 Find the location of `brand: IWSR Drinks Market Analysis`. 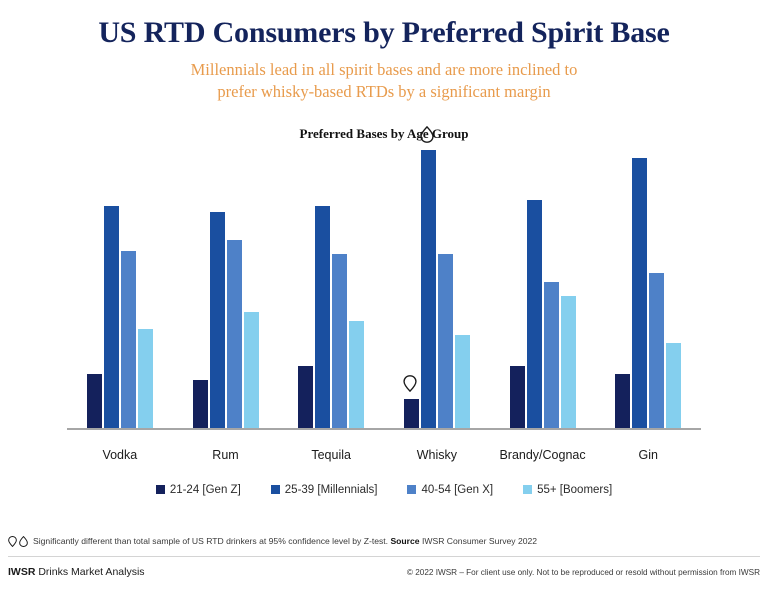

brand: IWSR Drinks Market Analysis is located at coordinates (76, 572).